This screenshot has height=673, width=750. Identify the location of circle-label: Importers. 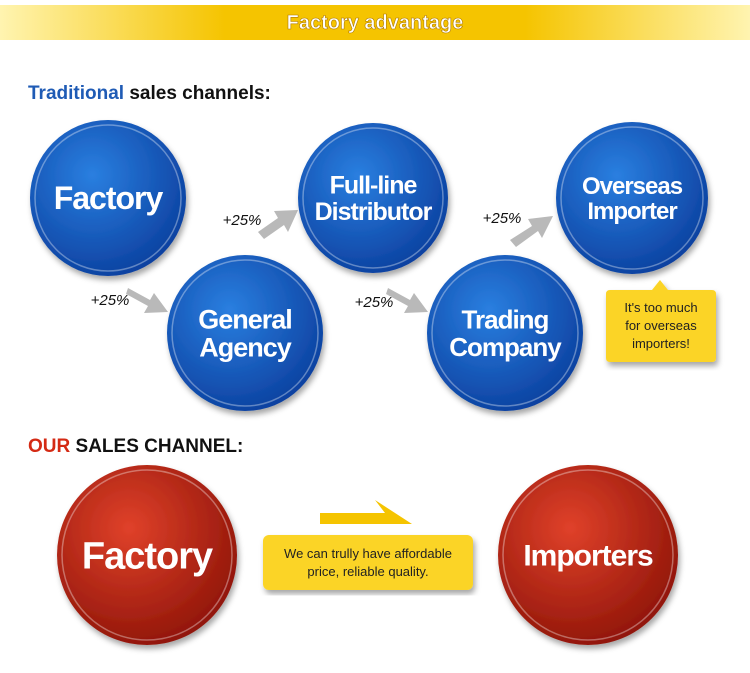
(588, 556).